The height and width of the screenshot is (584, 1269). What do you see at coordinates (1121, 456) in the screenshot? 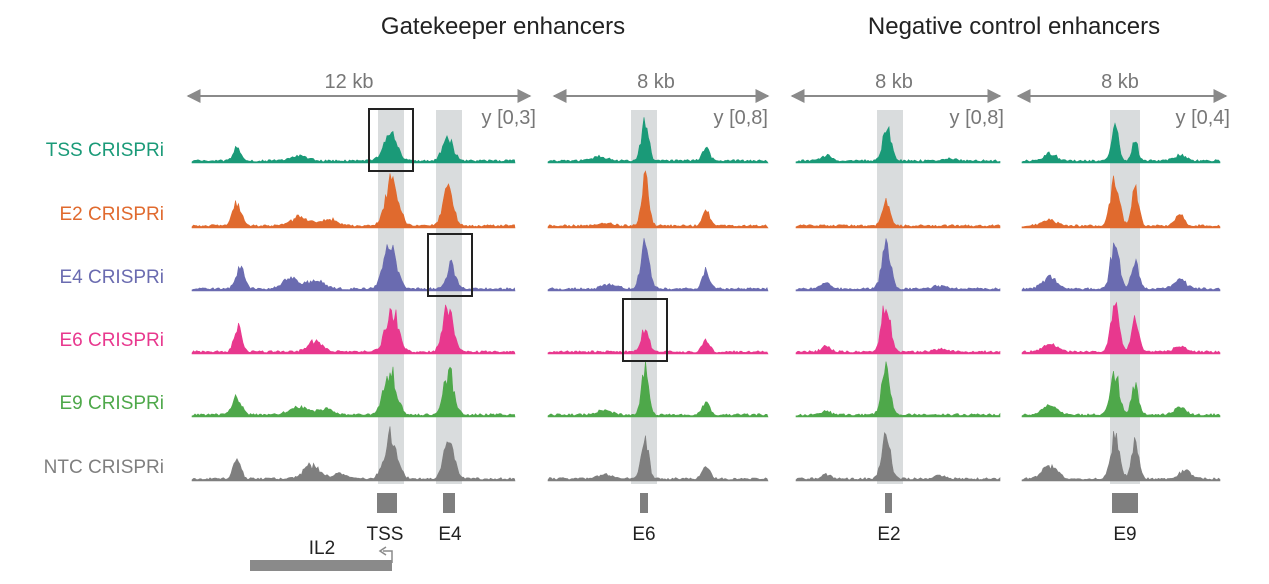
I see `signal-track-row6-panel4` at bounding box center [1121, 456].